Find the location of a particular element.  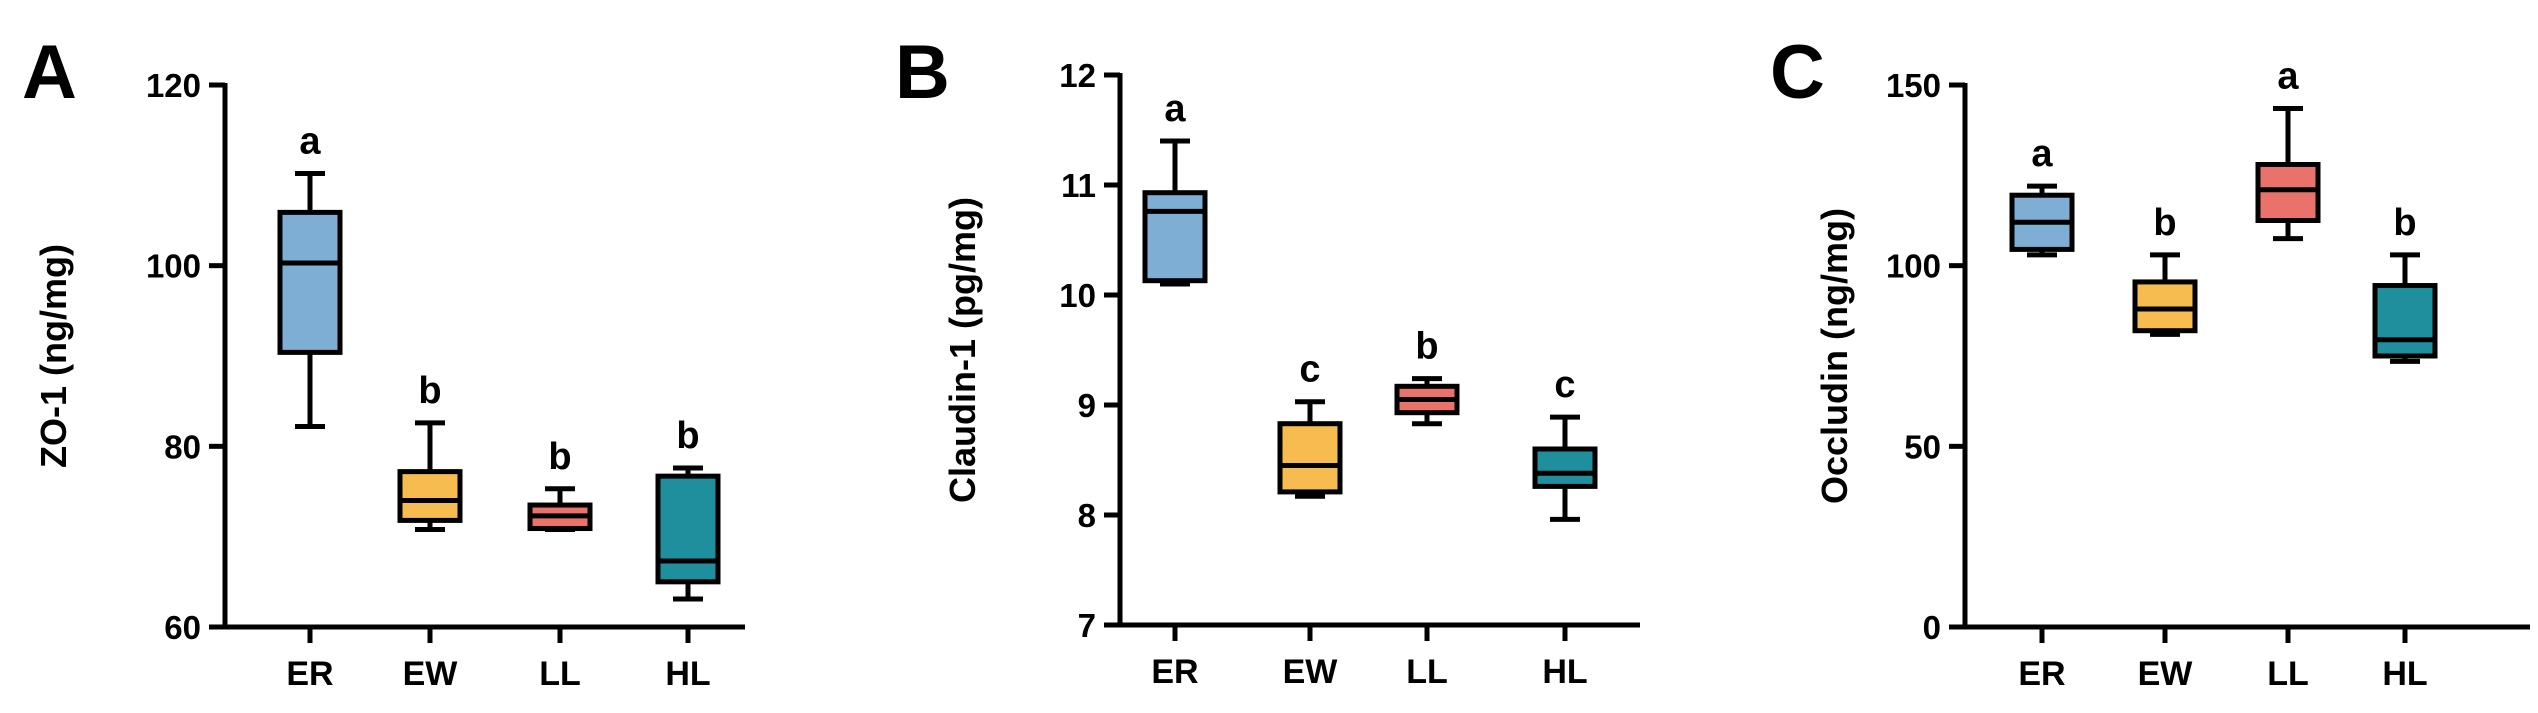

y-tick-label: 11 is located at coordinates (1078, 185).